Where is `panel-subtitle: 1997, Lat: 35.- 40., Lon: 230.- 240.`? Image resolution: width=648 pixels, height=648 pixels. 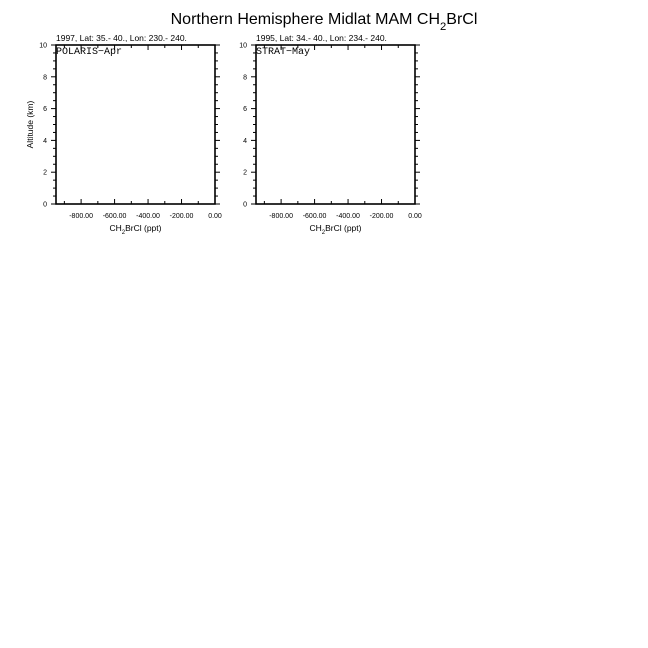 panel-subtitle: 1997, Lat: 35.- 40., Lon: 230.- 240. is located at coordinates (121, 38).